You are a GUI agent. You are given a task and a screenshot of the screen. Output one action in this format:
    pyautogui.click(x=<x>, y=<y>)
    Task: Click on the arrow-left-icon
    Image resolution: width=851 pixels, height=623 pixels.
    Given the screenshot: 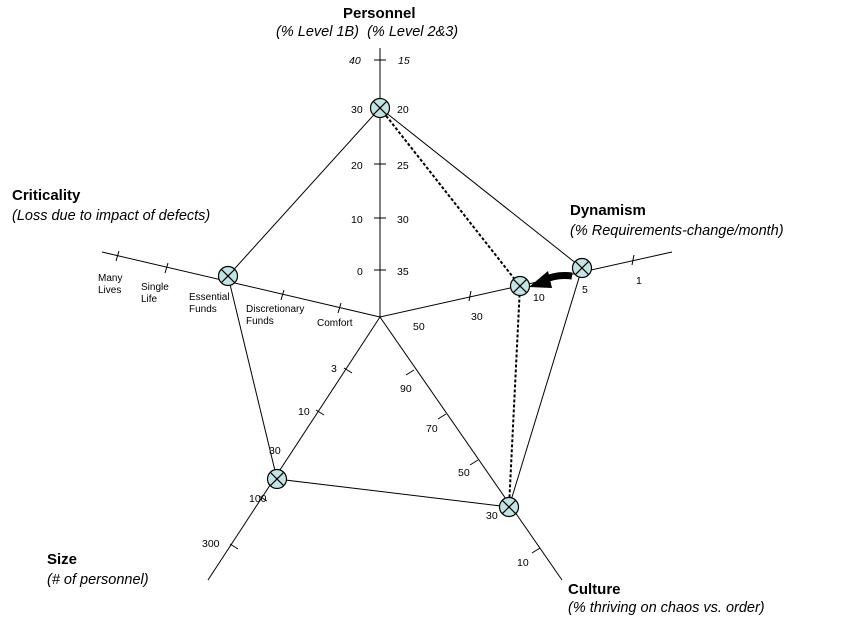 What is the action you would take?
    pyautogui.click(x=551, y=279)
    